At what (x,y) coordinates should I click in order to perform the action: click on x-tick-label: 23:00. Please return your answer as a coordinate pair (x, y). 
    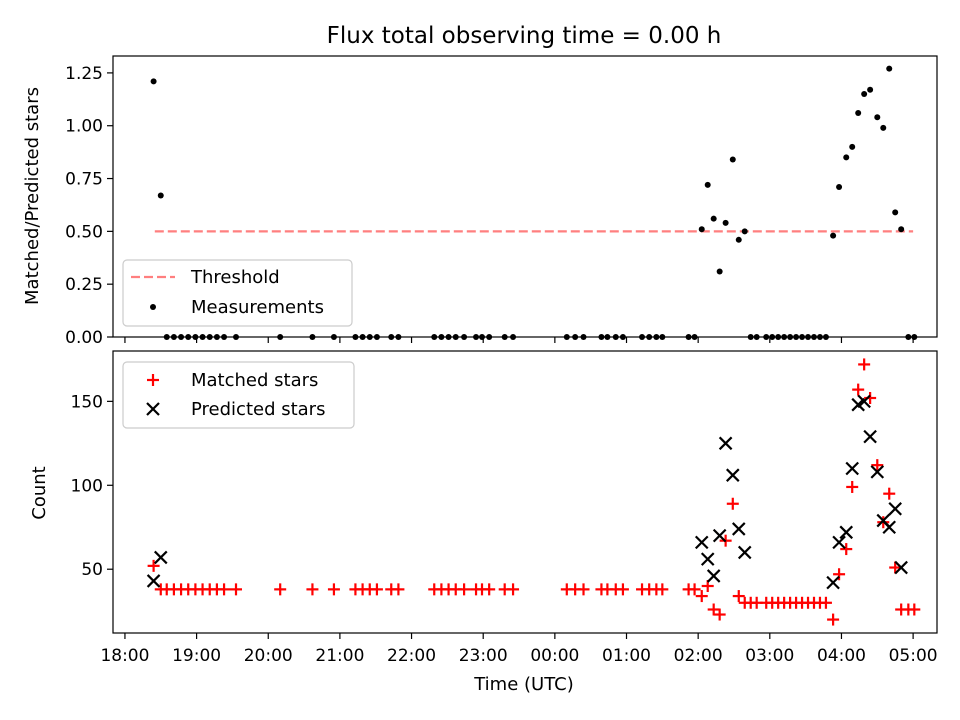
    Looking at the image, I should click on (483, 656).